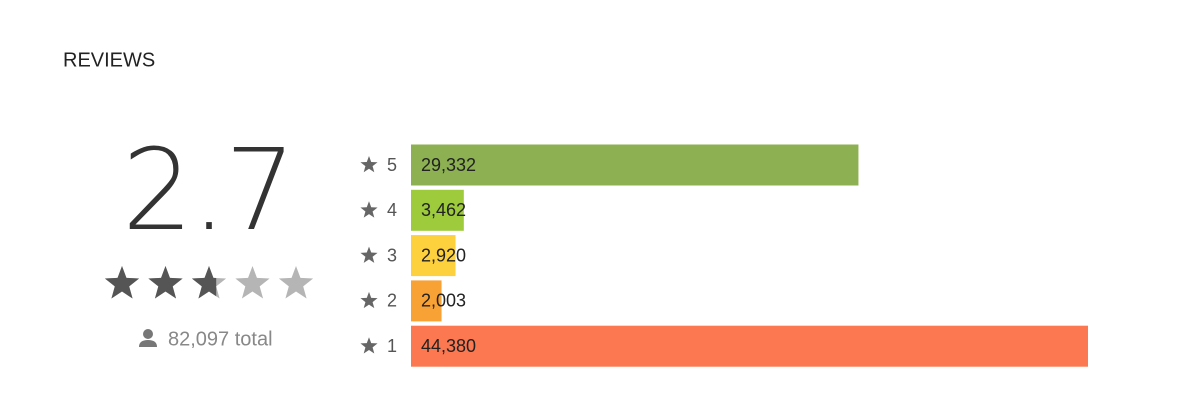 The width and height of the screenshot is (1200, 412). What do you see at coordinates (443, 301) in the screenshot?
I see `count-label: 2,003` at bounding box center [443, 301].